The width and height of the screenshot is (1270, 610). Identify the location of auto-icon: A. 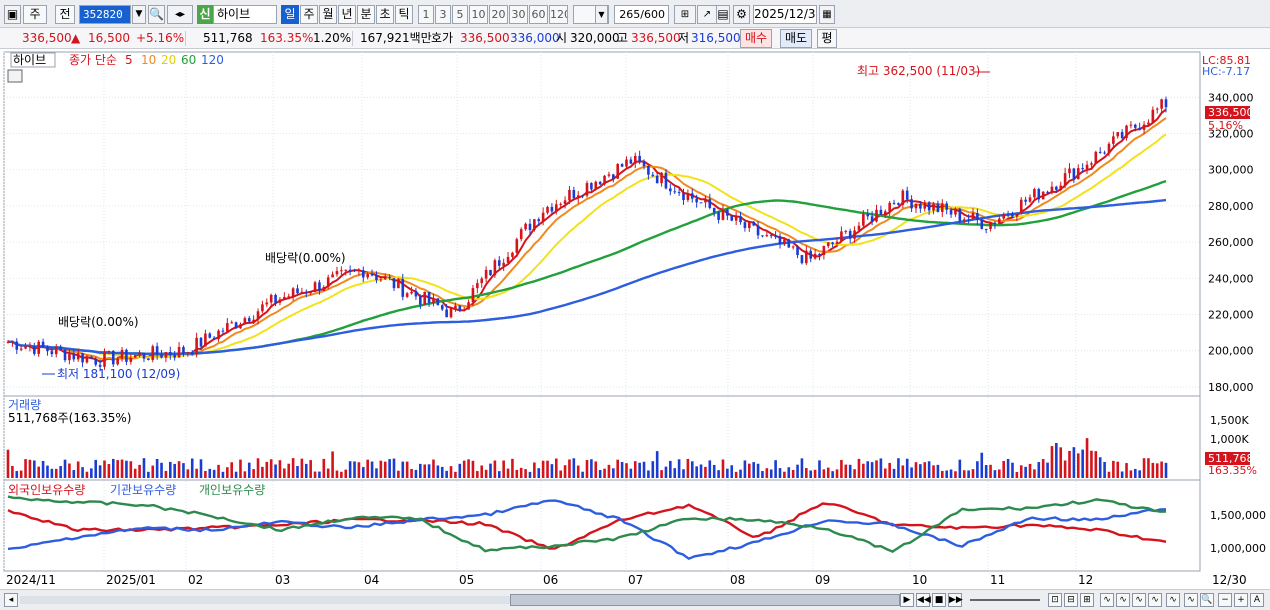
(1257, 600).